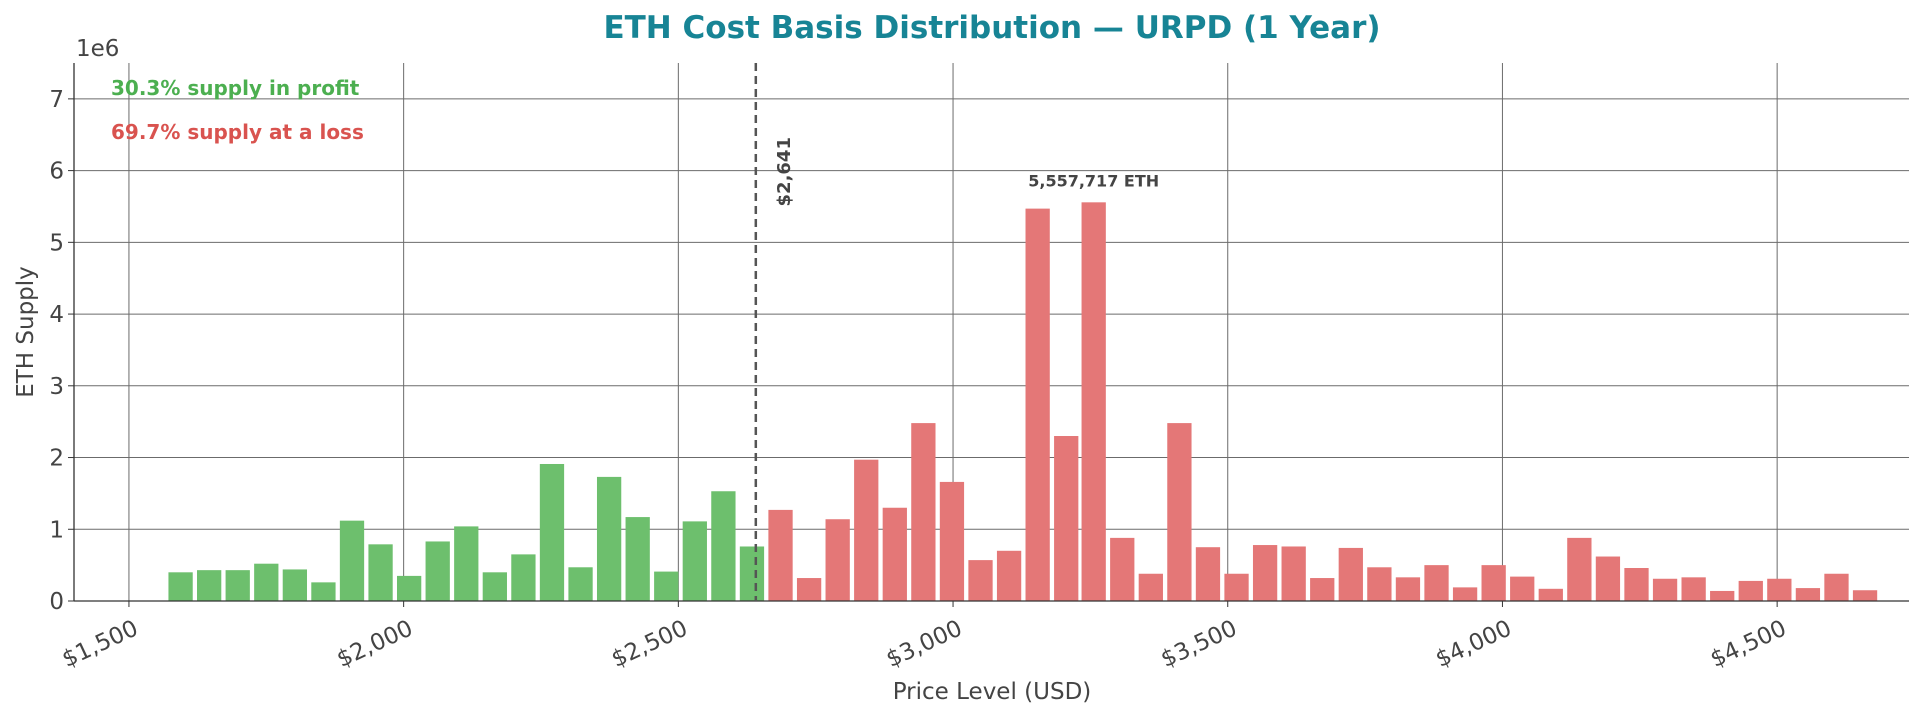 The width and height of the screenshot is (1923, 719). I want to click on x-tick-label: $4,000, so click(1474, 644).